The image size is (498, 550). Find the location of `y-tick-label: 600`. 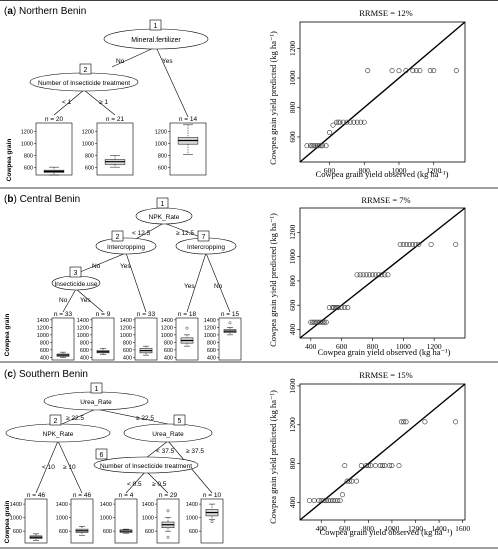

y-tick-label: 600 is located at coordinates (292, 305).